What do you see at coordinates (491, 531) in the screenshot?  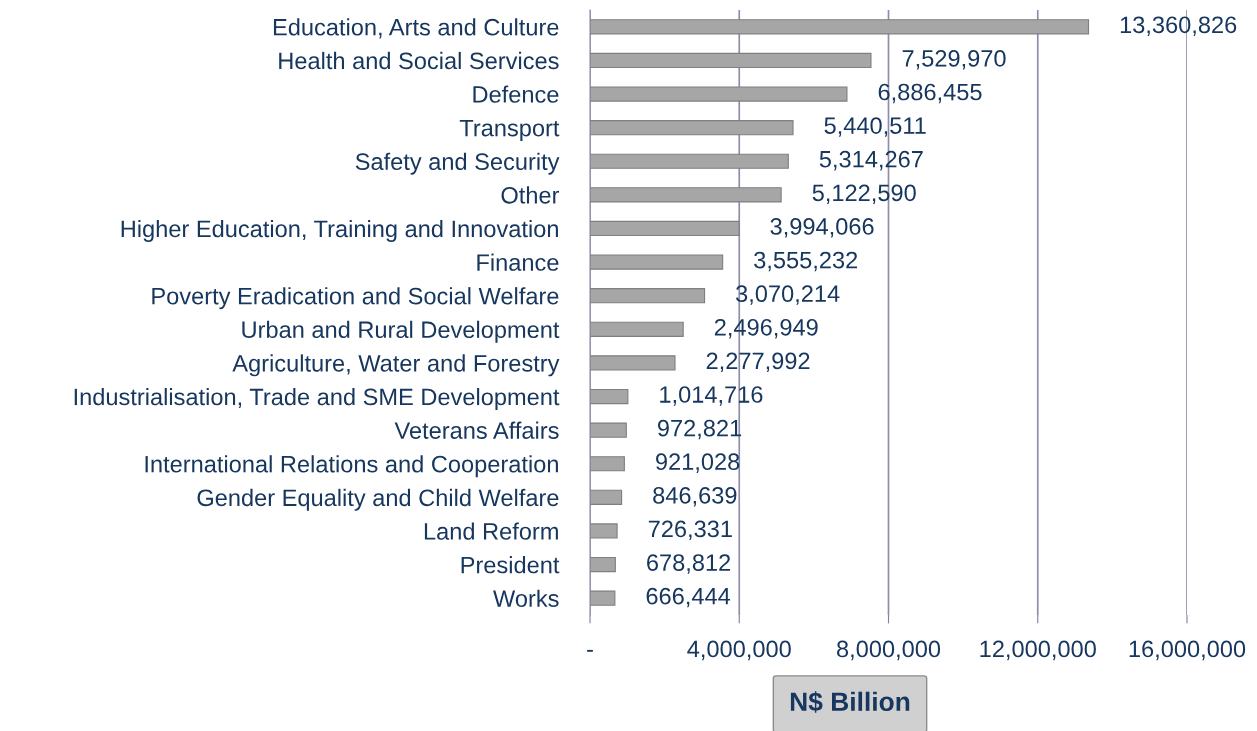 I see `y-tick-label: Land Reform` at bounding box center [491, 531].